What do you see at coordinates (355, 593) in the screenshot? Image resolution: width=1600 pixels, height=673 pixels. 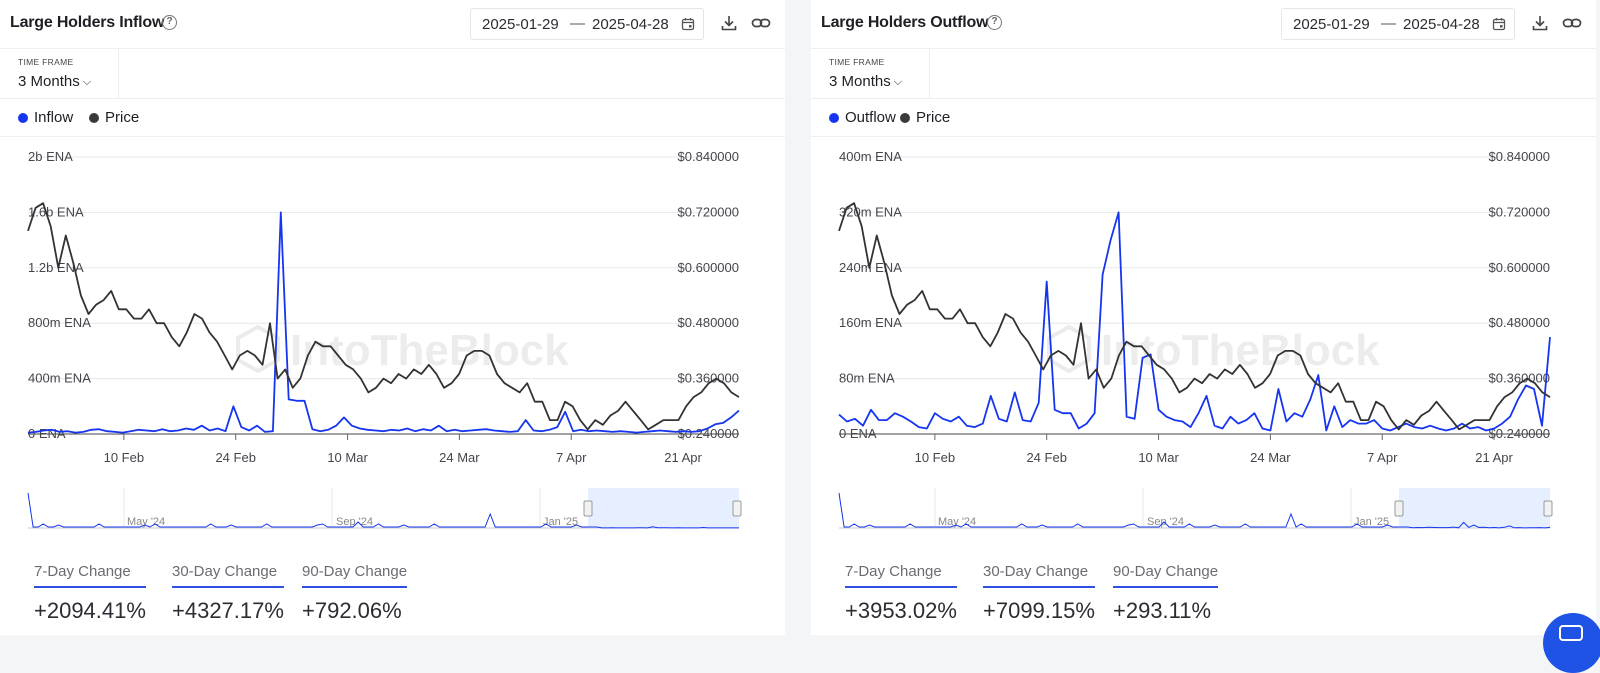 I see `stat-90-day: 90-Day Change +792.06%` at bounding box center [355, 593].